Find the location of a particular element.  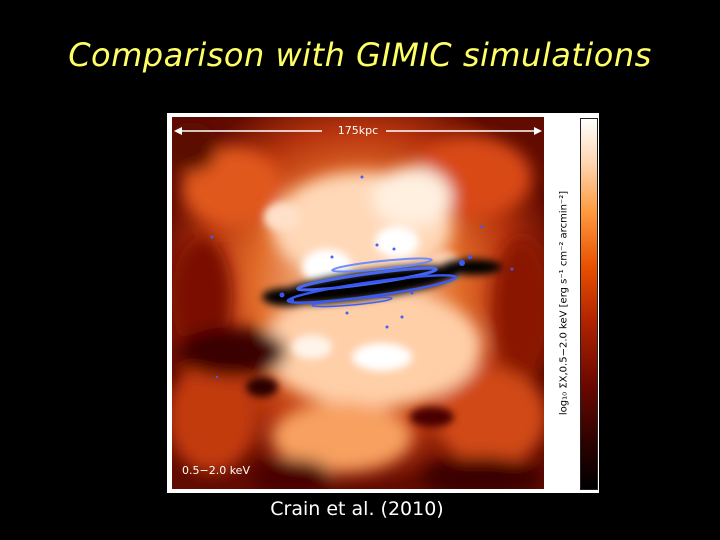

figure-caption: Crain et al. (2010) is located at coordinates (357, 509).